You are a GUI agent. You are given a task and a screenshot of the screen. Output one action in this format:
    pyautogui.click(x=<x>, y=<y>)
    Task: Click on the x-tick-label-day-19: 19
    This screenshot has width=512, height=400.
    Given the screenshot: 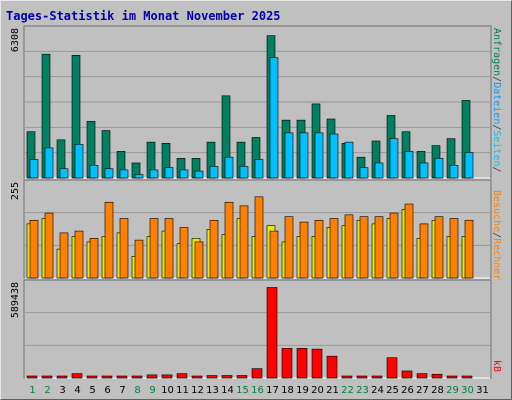 What is the action you would take?
    pyautogui.click(x=302, y=390)
    